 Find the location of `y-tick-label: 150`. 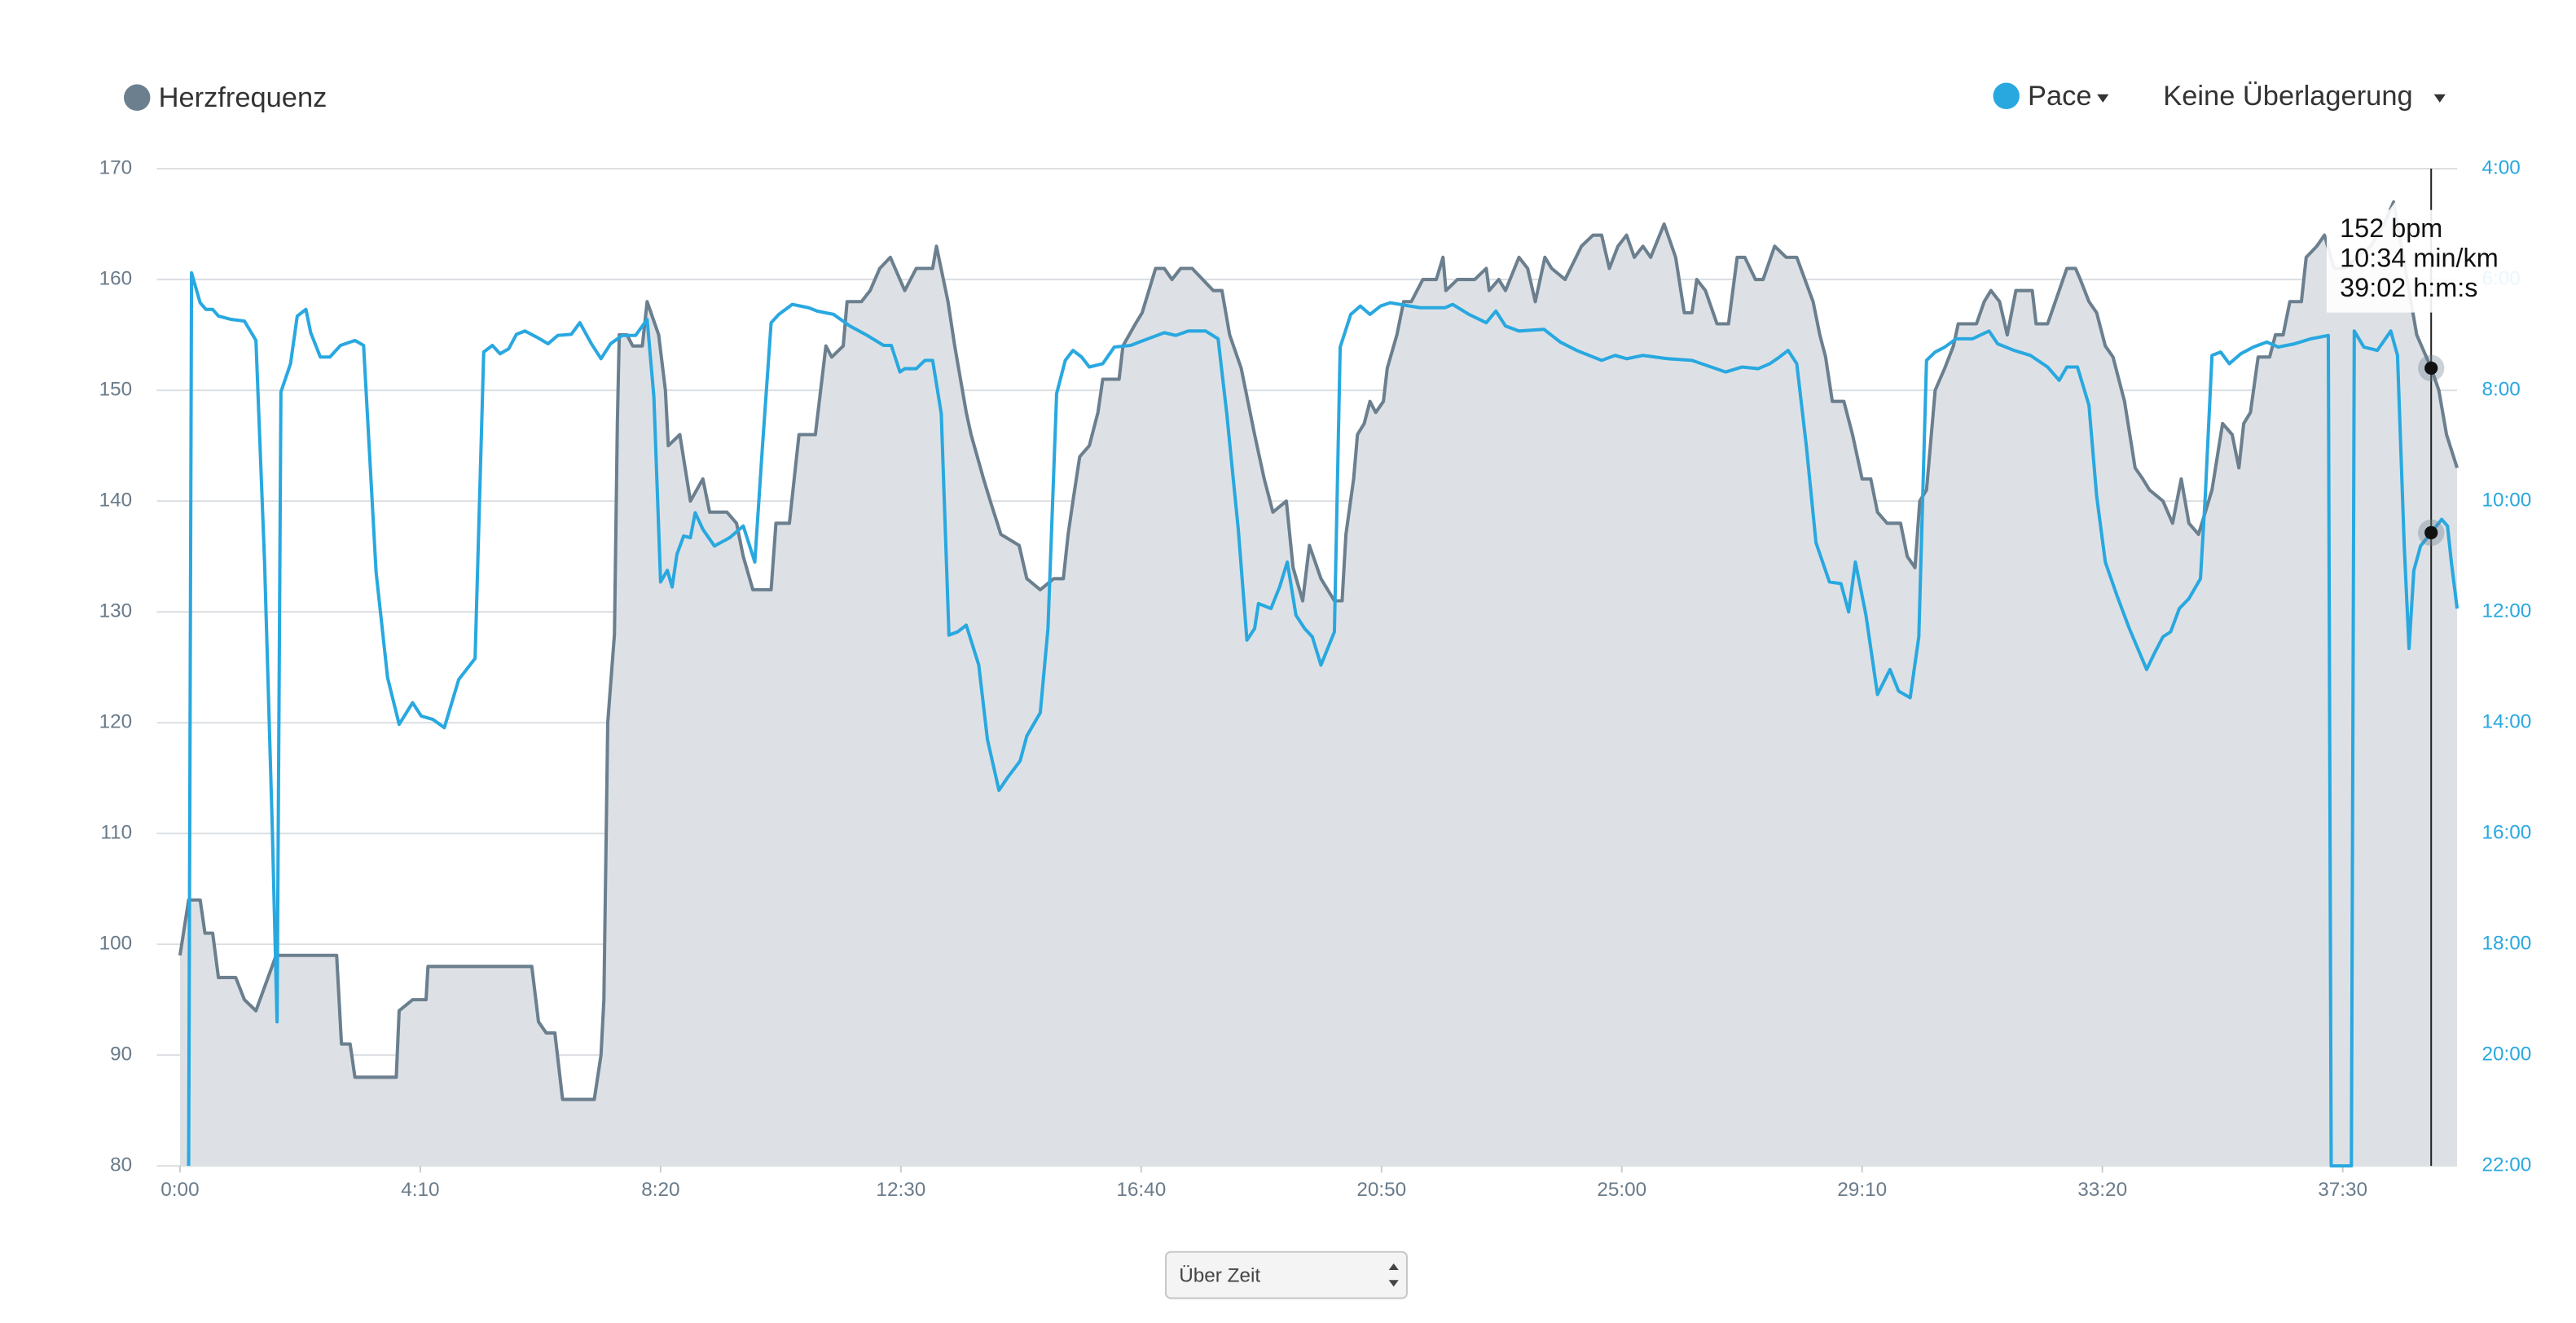

y-tick-label: 150 is located at coordinates (116, 389).